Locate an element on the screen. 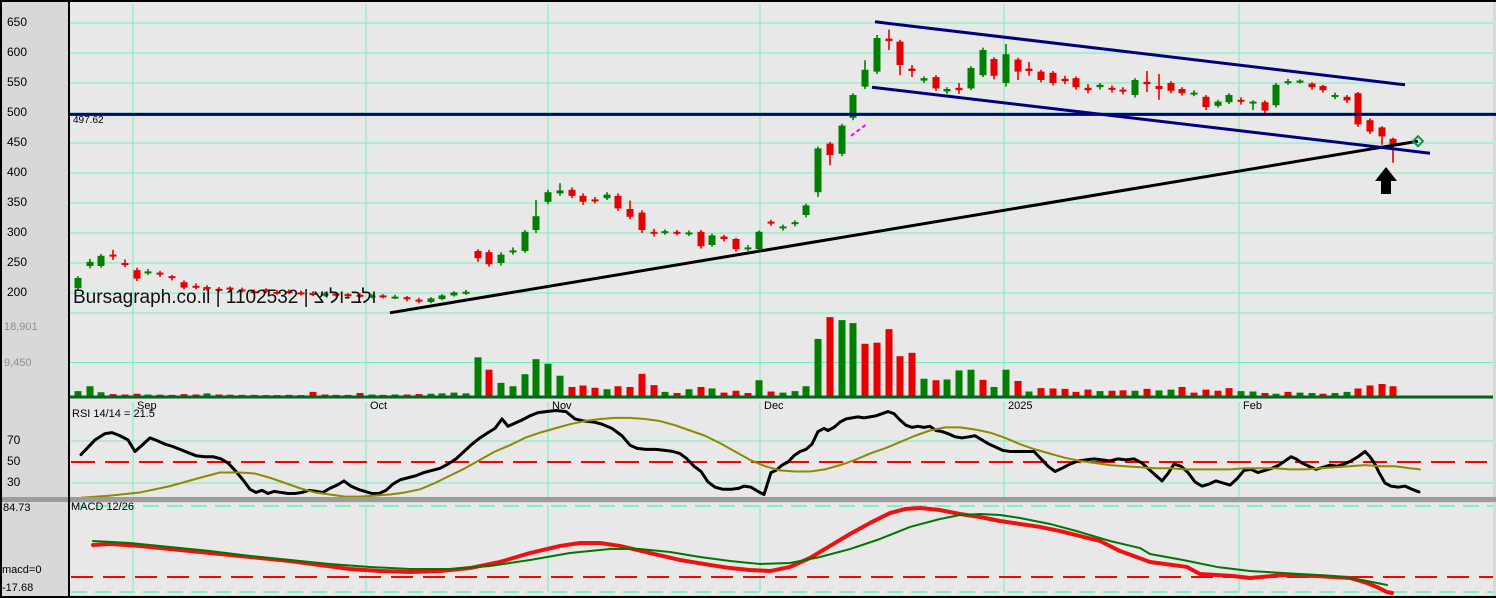 Image resolution: width=1496 pixels, height=598 pixels. macd-signal-line is located at coordinates (740, 549).